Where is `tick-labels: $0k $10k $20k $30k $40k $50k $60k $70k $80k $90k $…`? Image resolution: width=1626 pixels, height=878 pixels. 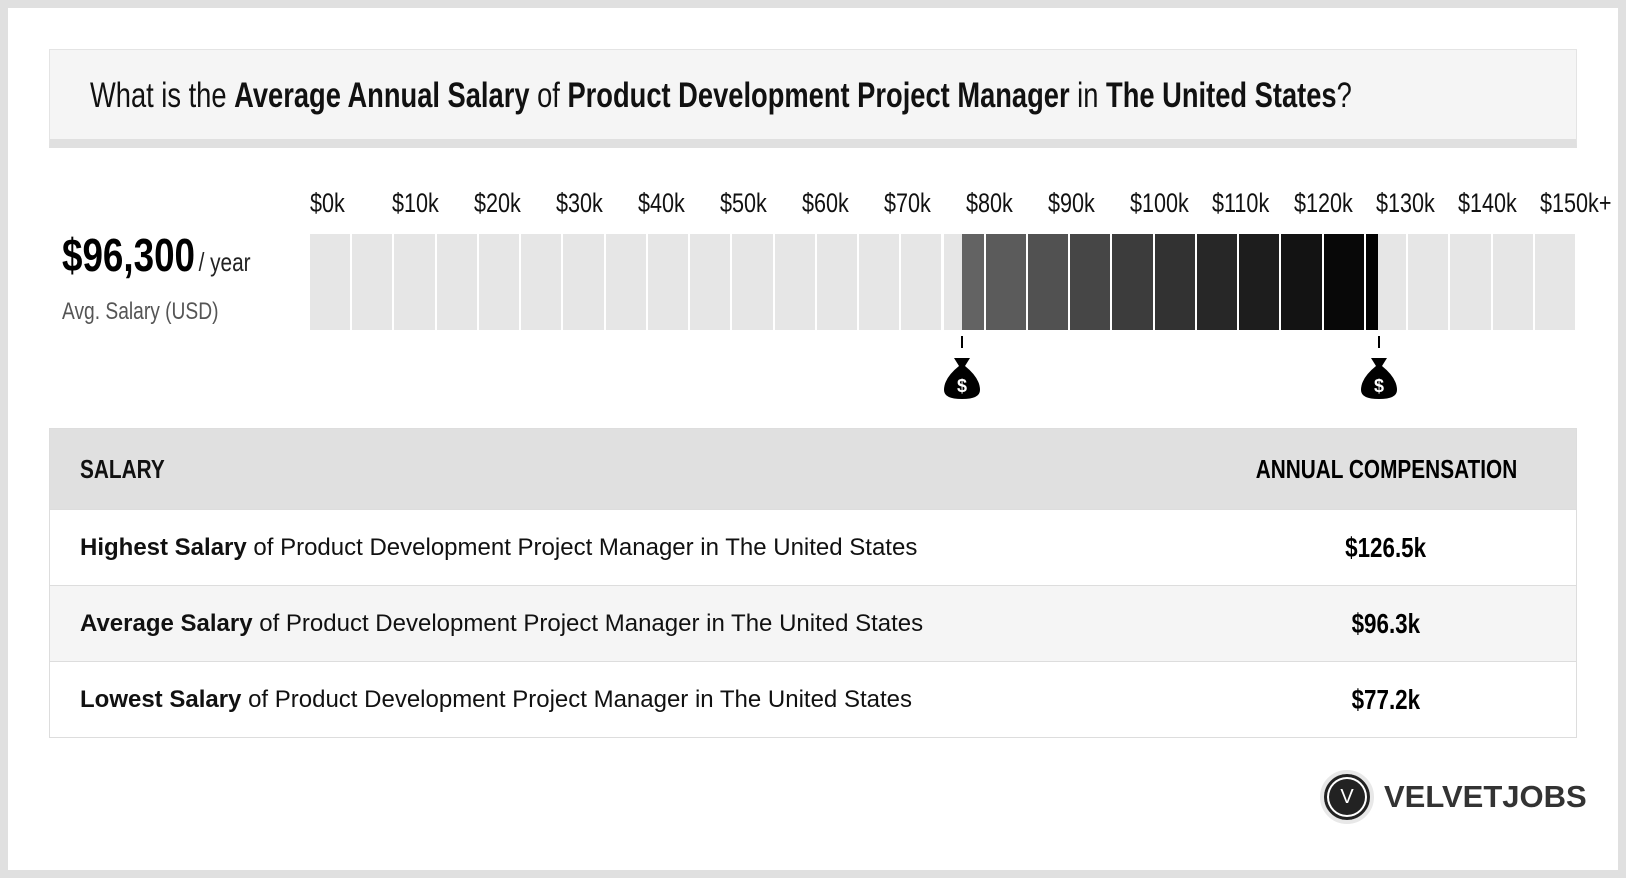 tick-labels: $0k $10k $20k $30k $40k $50k $60k $70k $80k $90k $… is located at coordinates (961, 203).